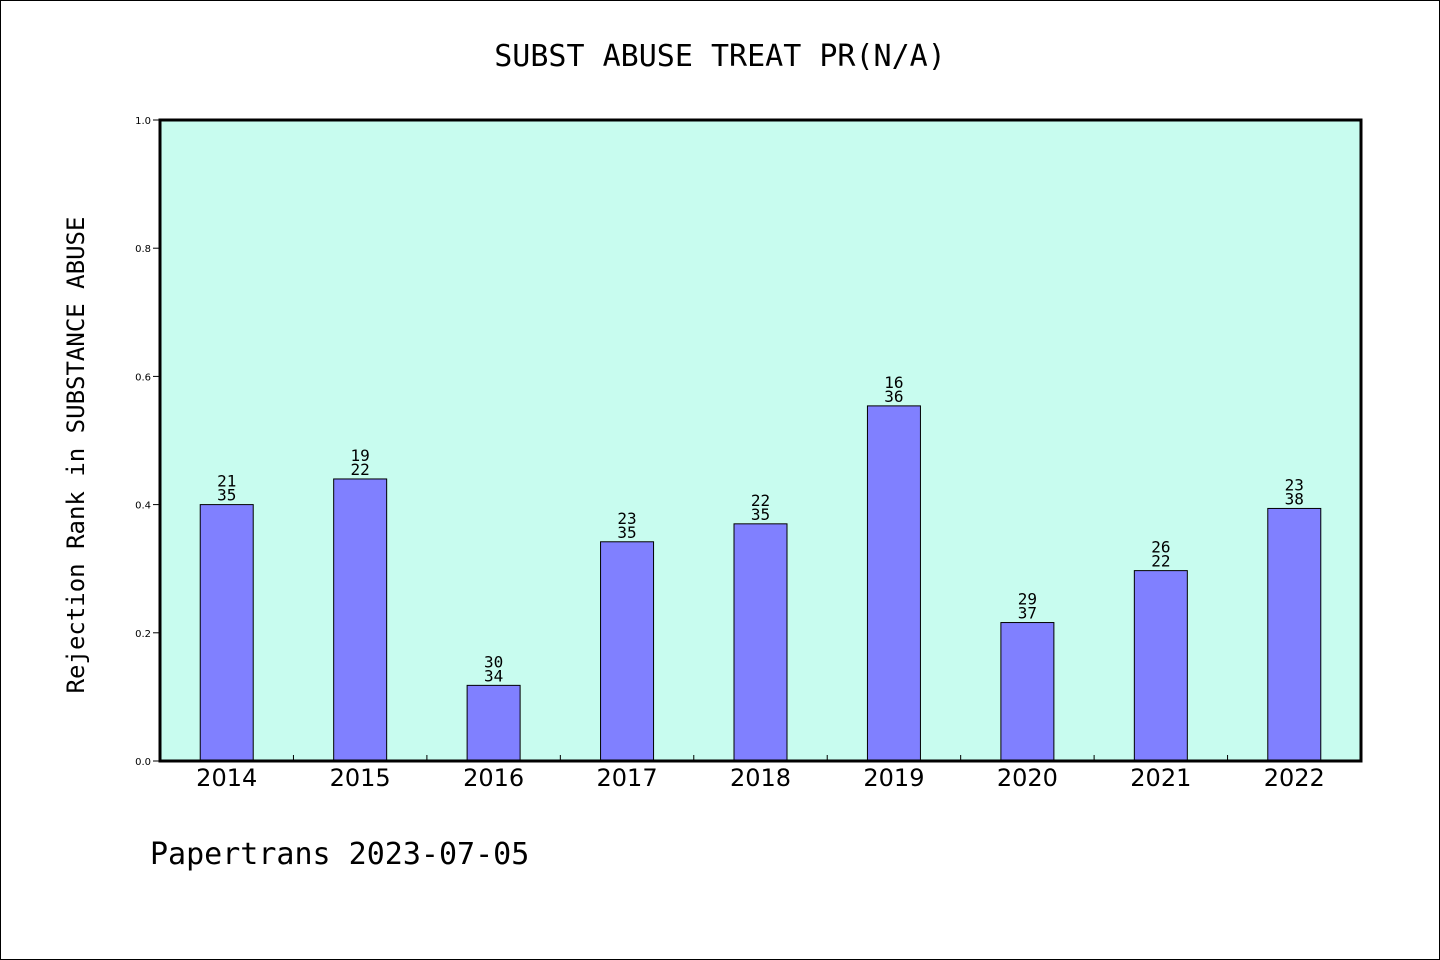 The image size is (1440, 960). I want to click on x-tick-label: 2021, so click(1160, 778).